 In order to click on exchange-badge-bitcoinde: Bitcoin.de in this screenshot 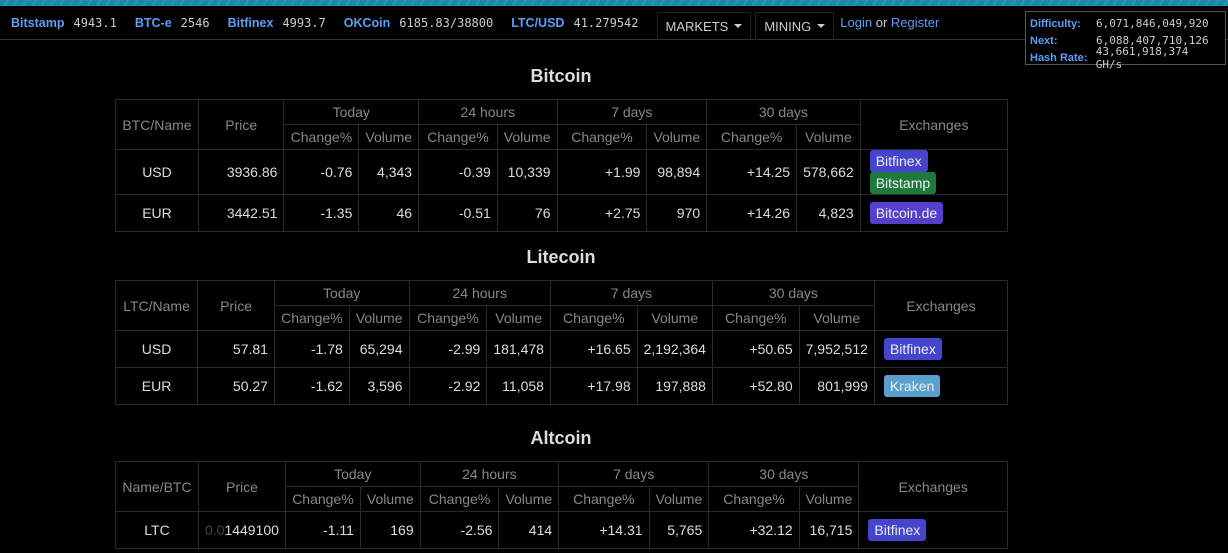, I will do `click(906, 213)`.